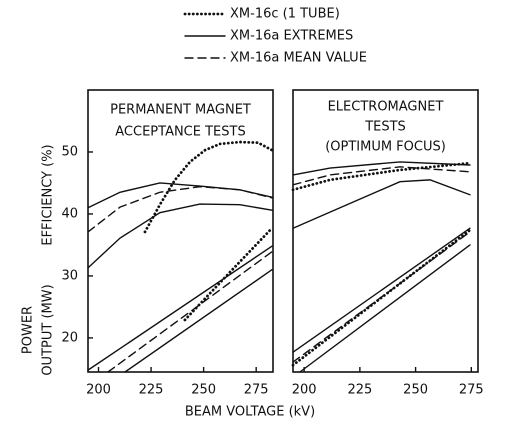  Describe the element at coordinates (291, 36) in the screenshot. I see `legend-label: XM-16a EXTREMES` at that location.